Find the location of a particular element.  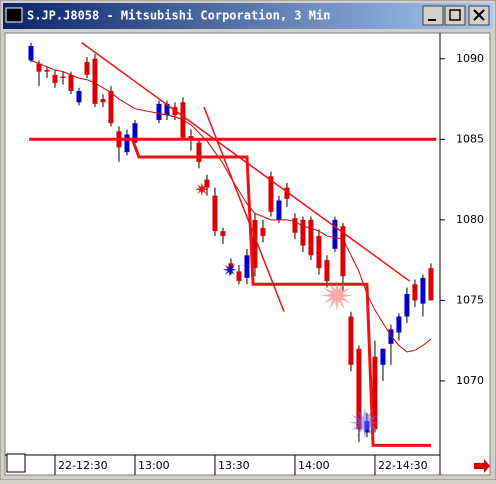

y-tick-label: 1085 is located at coordinates (470, 138).